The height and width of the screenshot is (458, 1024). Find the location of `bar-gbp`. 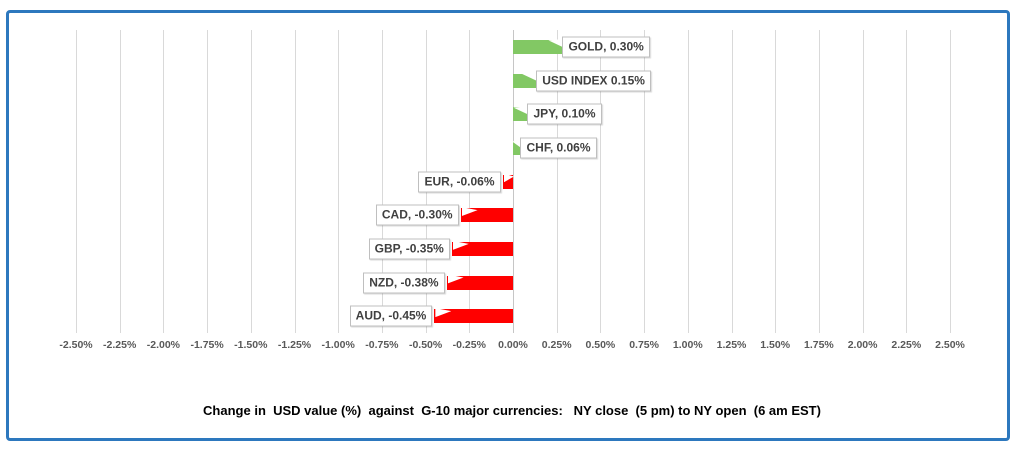

bar-gbp is located at coordinates (482, 248).